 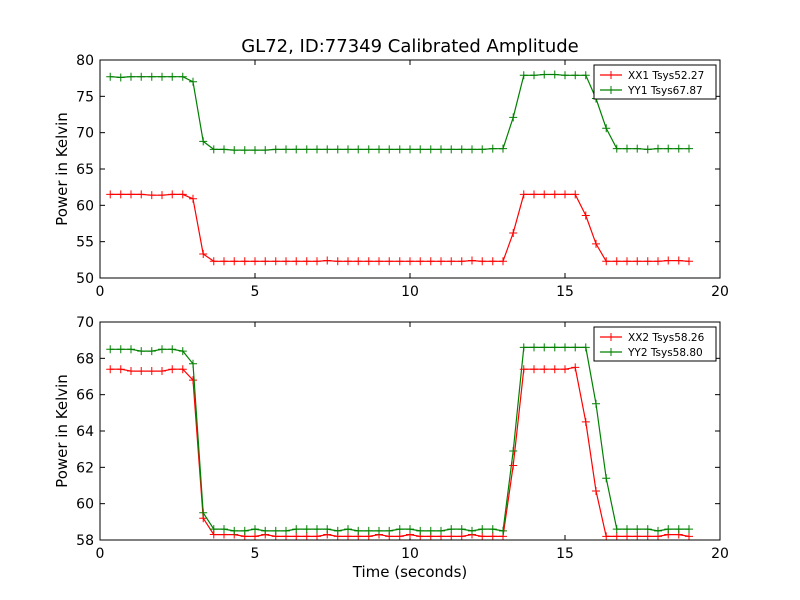 What do you see at coordinates (85, 170) in the screenshot?
I see `y-tick-label: 65` at bounding box center [85, 170].